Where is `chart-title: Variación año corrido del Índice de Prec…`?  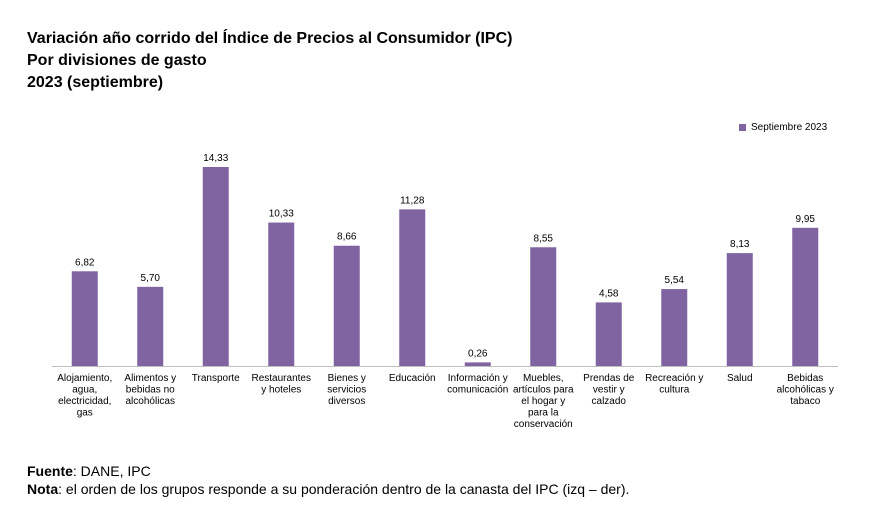
chart-title: Variación año corrido del Índice de Prec… is located at coordinates (269, 61).